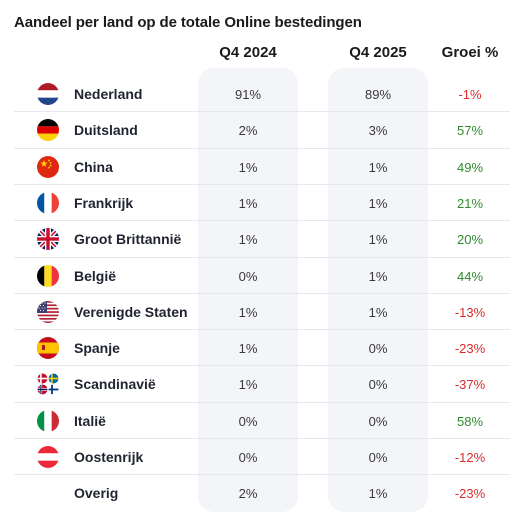 The width and height of the screenshot is (521, 514). What do you see at coordinates (109, 457) in the screenshot?
I see `country-name: Oostenrijk` at bounding box center [109, 457].